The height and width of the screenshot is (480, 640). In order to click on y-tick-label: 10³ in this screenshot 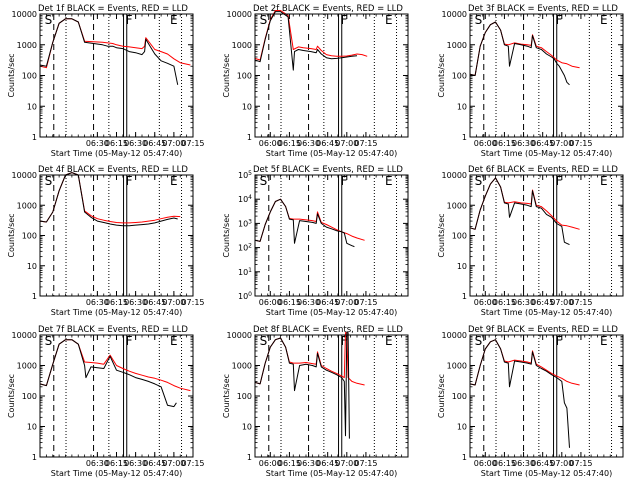, I will do `click(245, 223)`.